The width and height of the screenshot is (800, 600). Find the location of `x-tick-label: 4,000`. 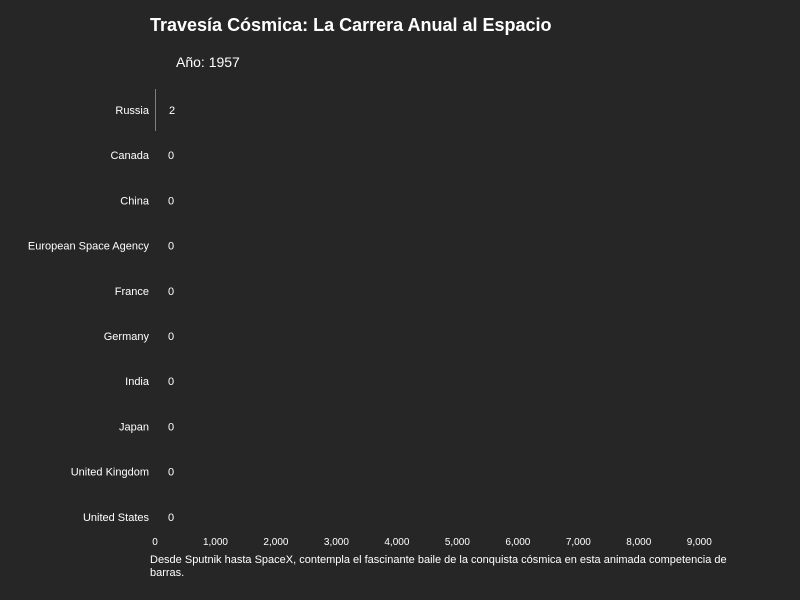

x-tick-label: 4,000 is located at coordinates (396, 542).